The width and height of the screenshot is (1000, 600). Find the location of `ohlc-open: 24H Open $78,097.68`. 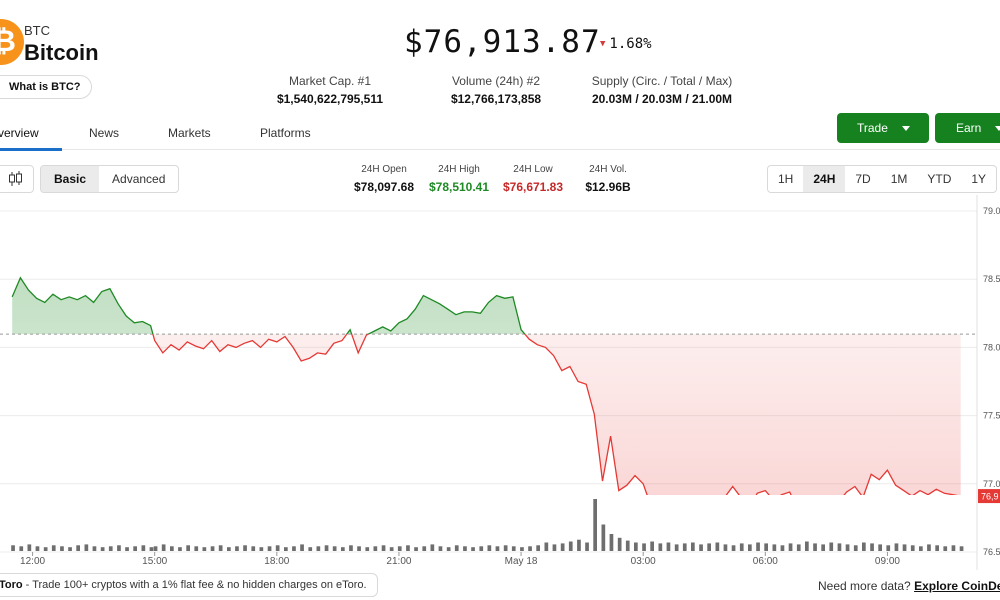

ohlc-open: 24H Open $78,097.68 is located at coordinates (384, 179).